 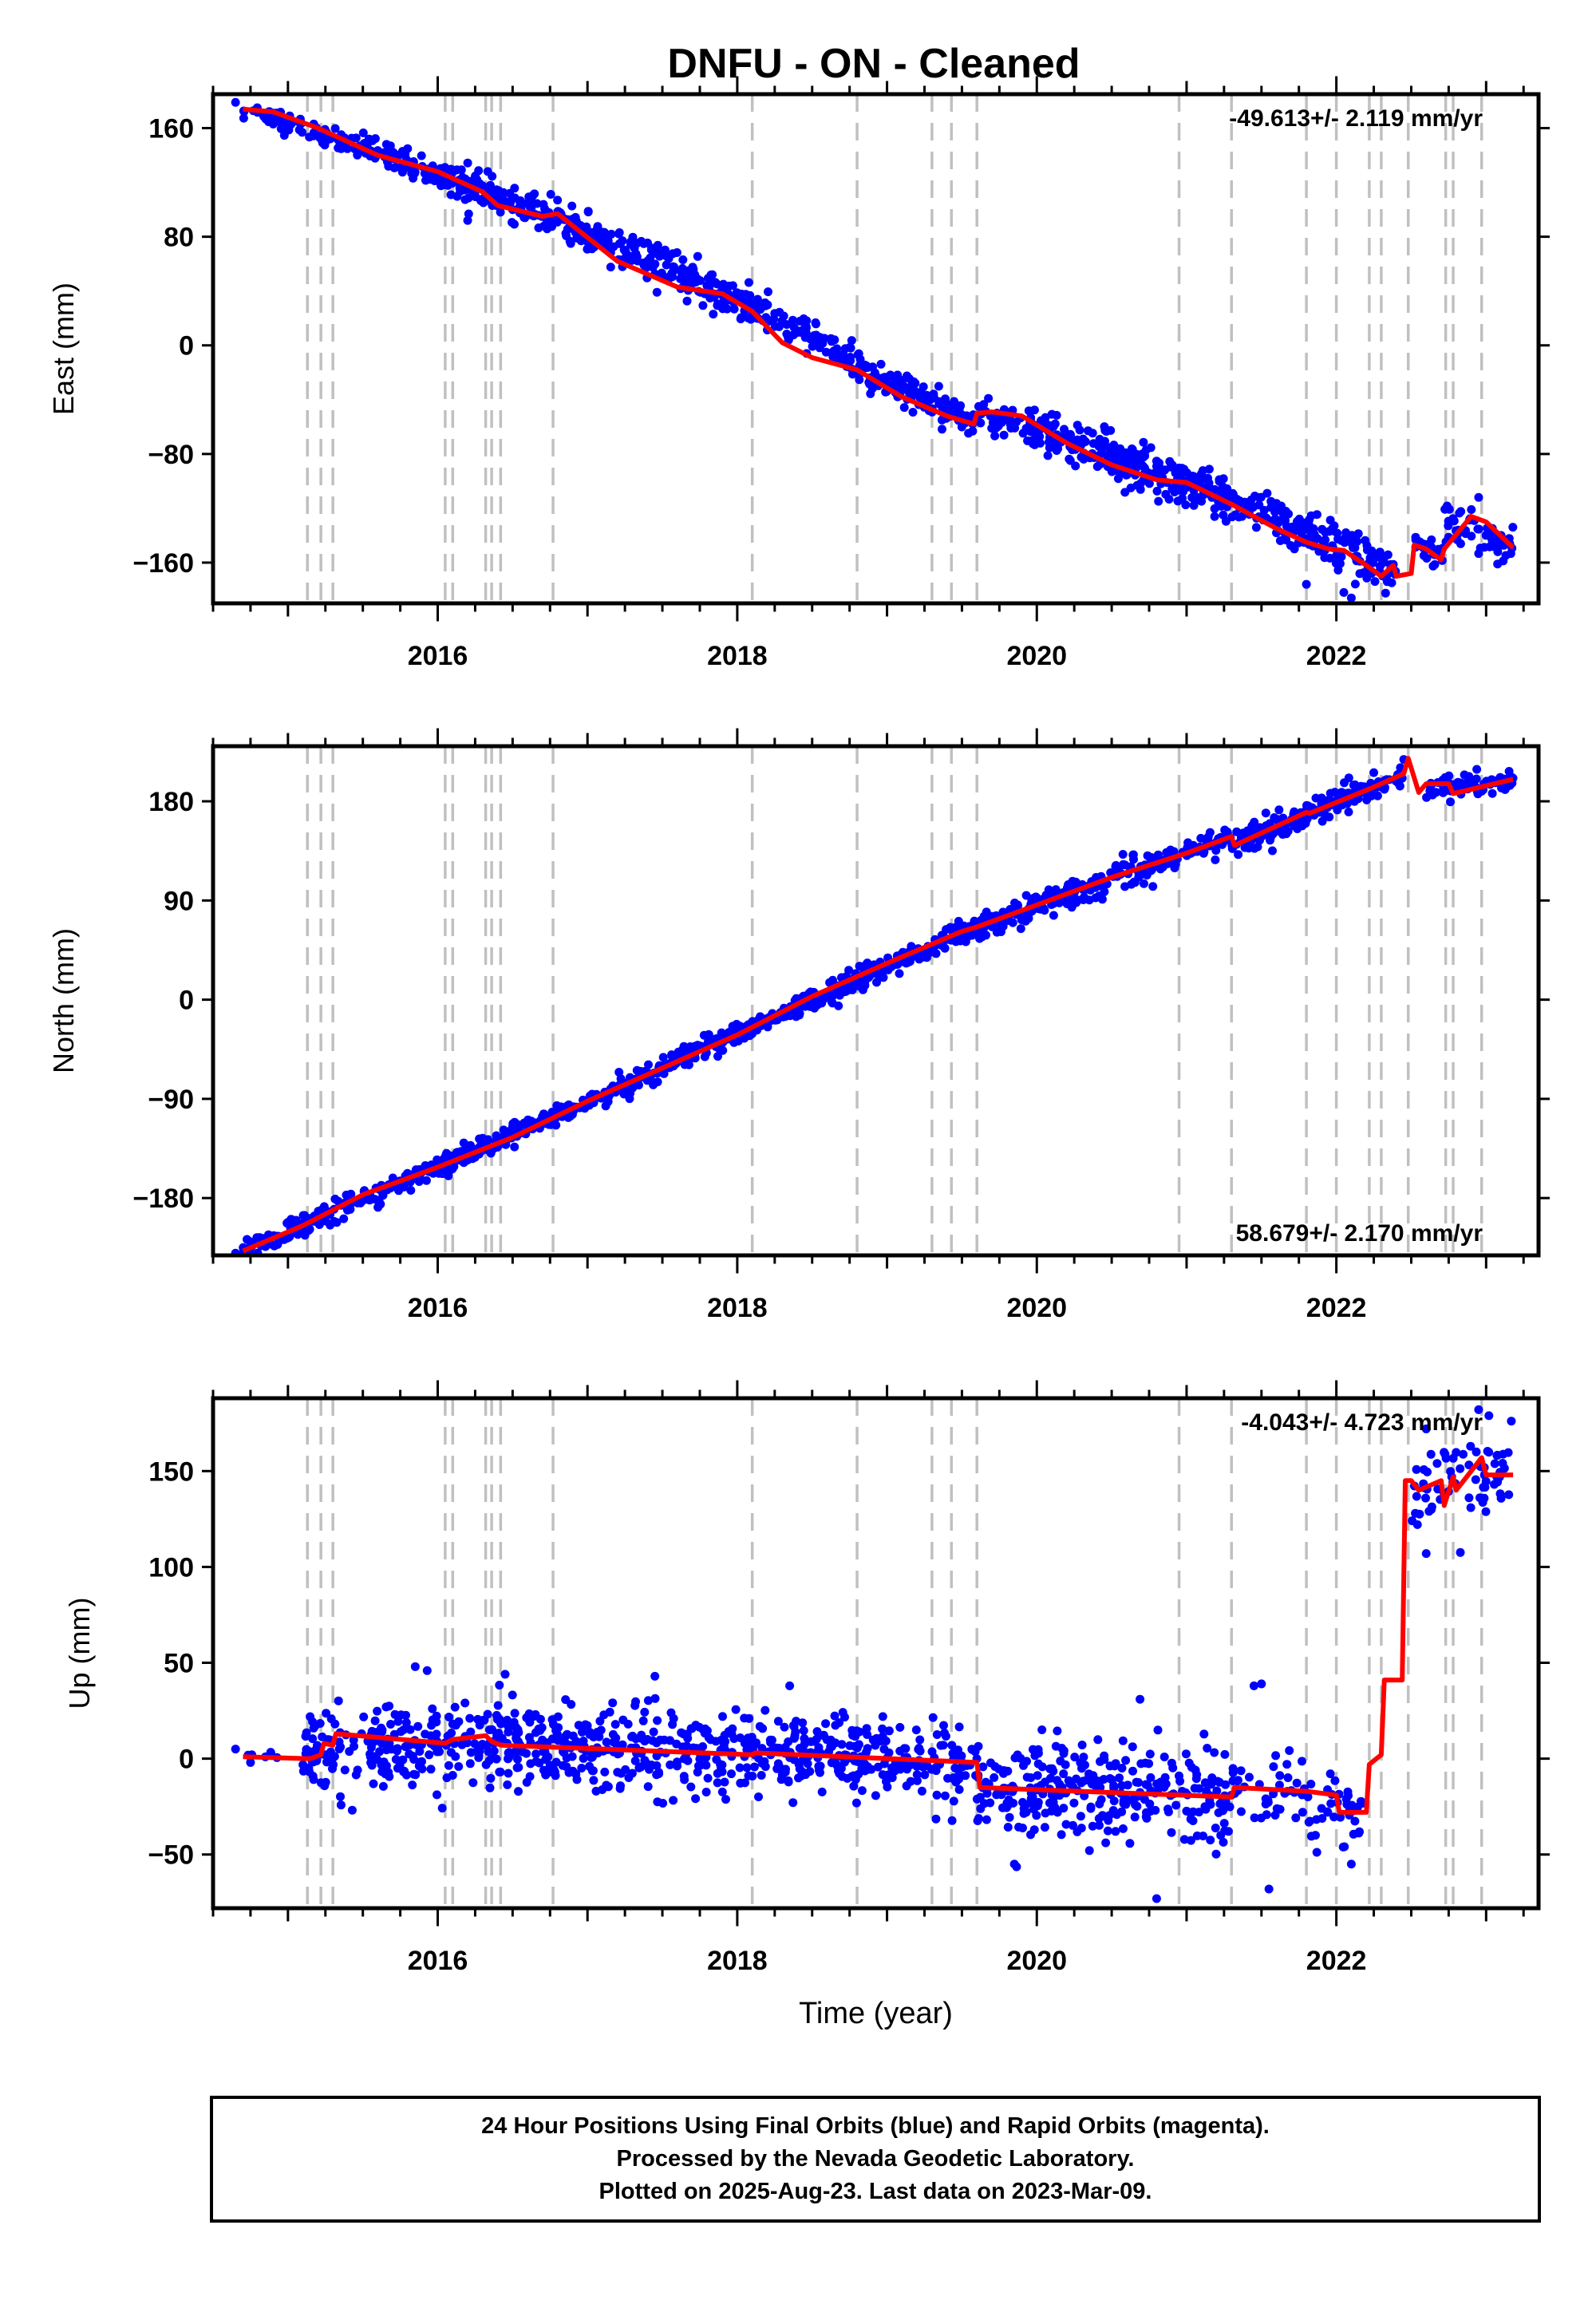 I want to click on y-tick-label: 100, so click(x=171, y=1567).